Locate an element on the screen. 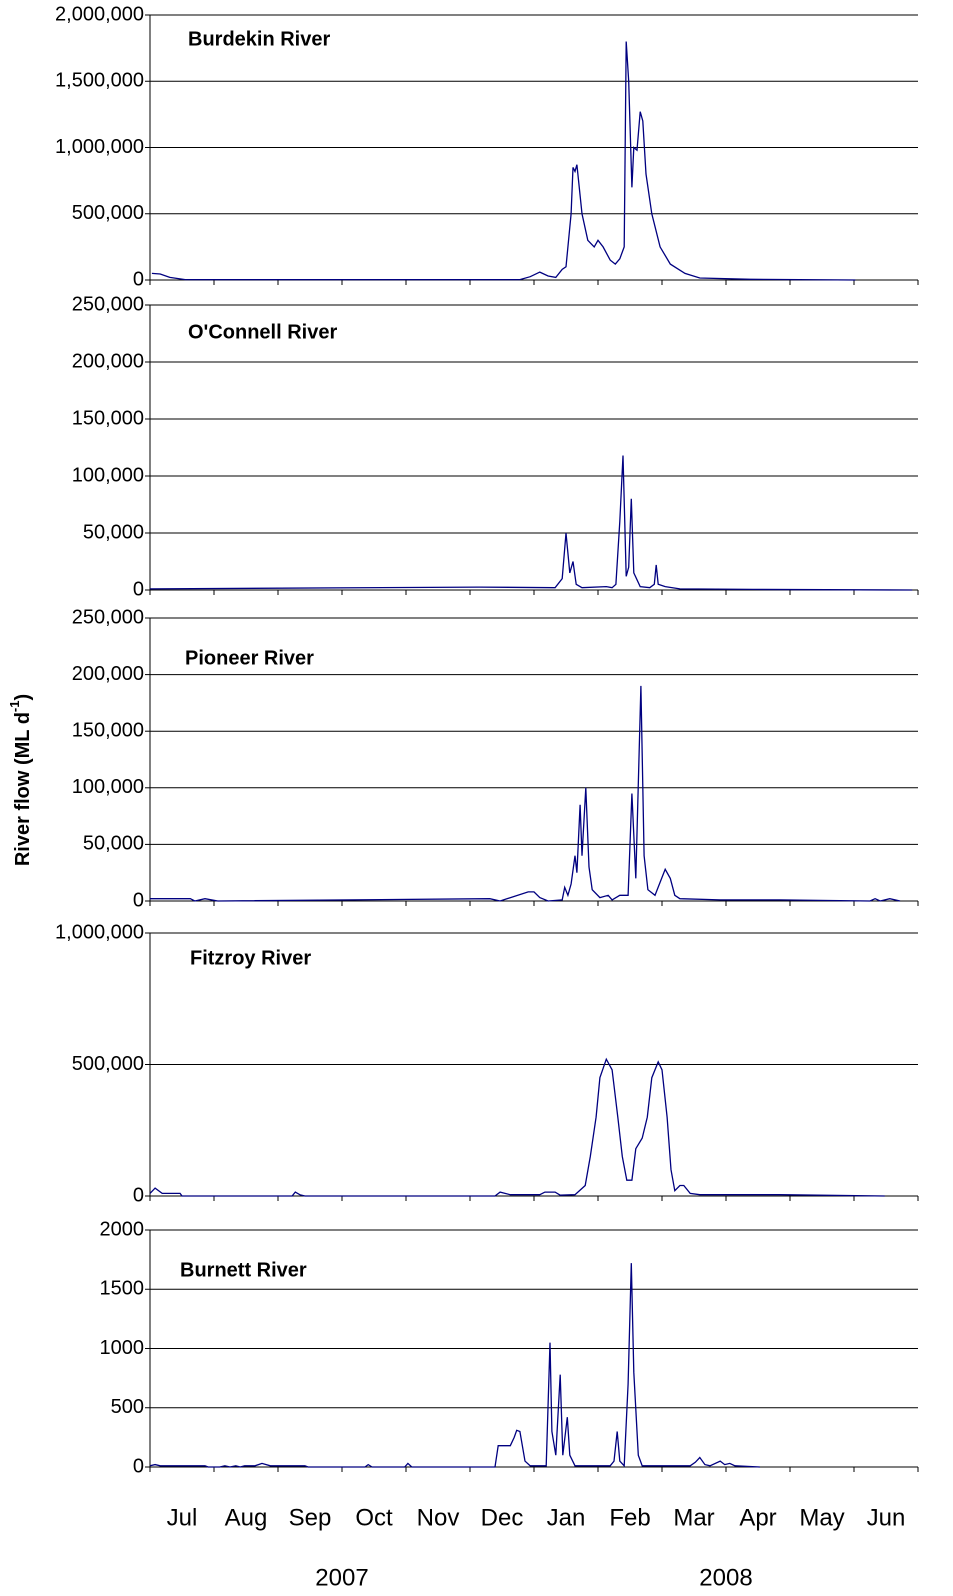 The image size is (953, 1596). x-tick-label: Nov is located at coordinates (438, 1517).